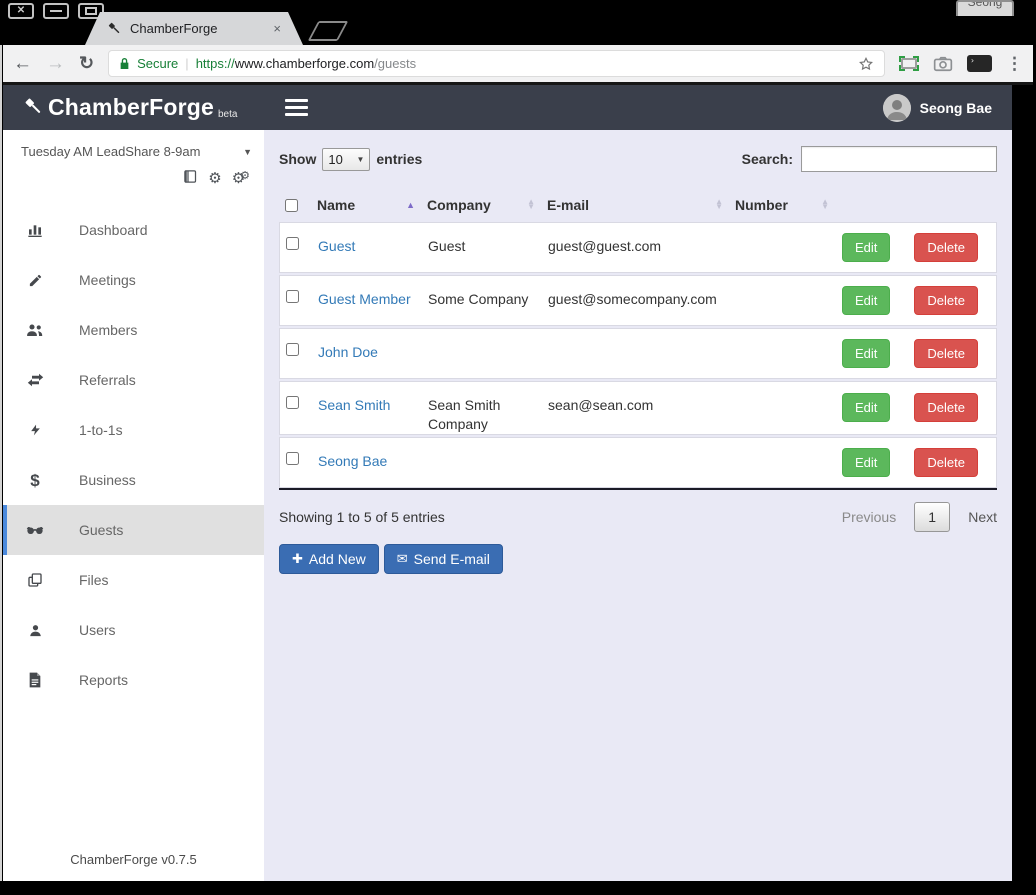 The width and height of the screenshot is (1036, 895). I want to click on add-new-button: ✚ Add New, so click(329, 558).